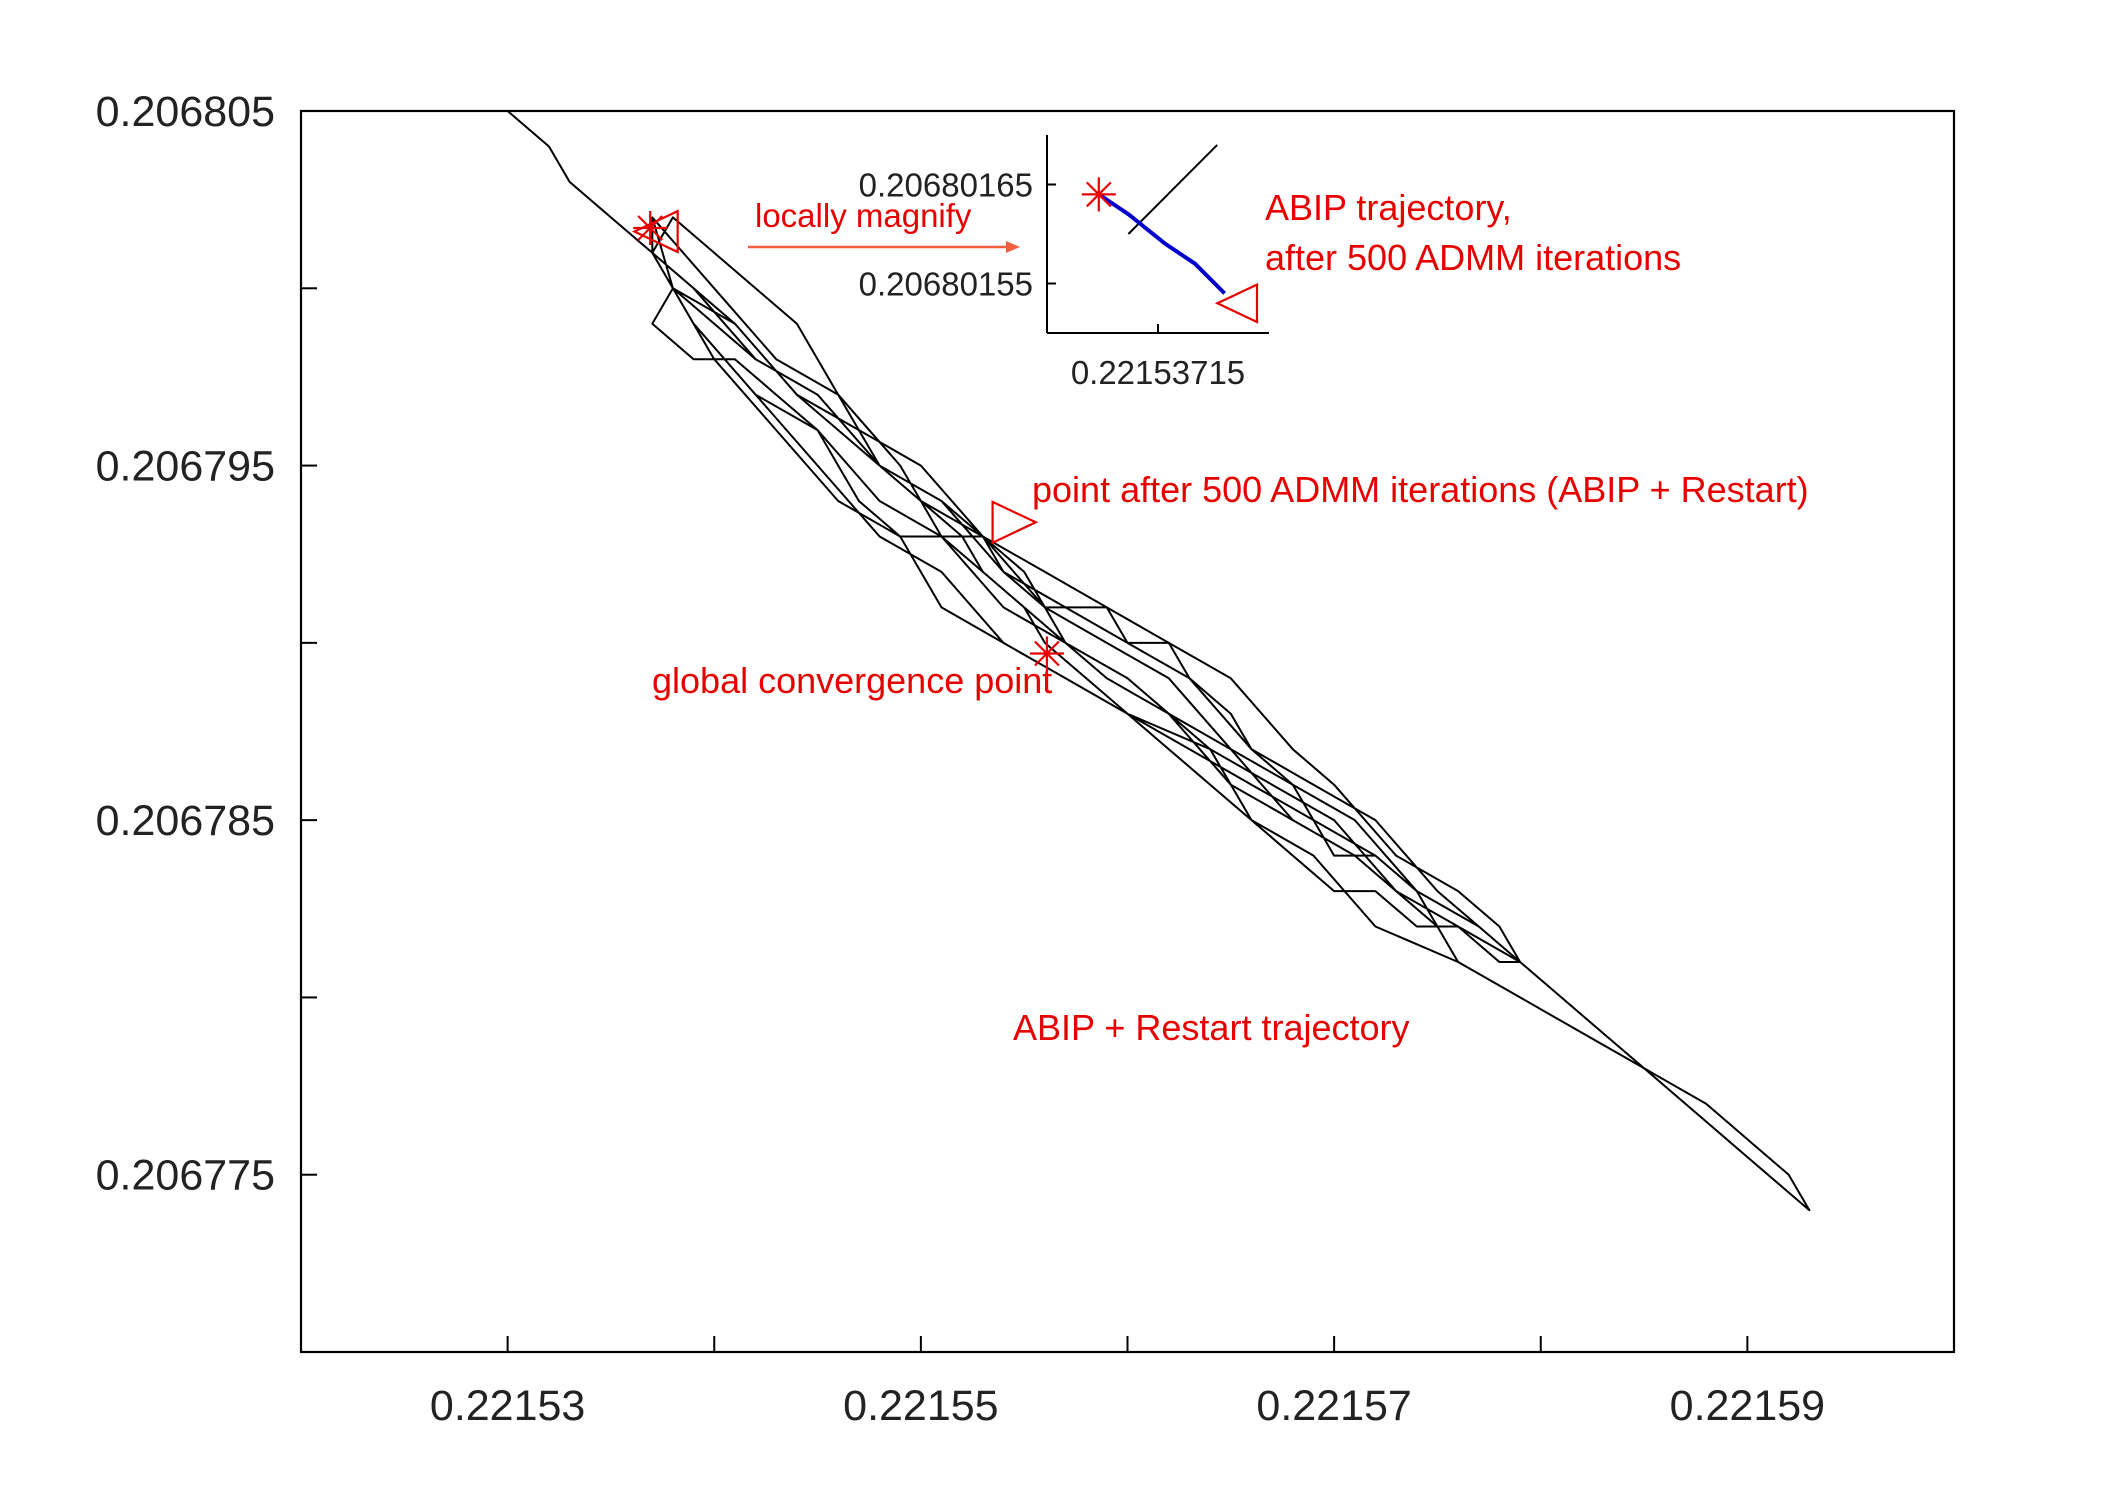 This screenshot has width=2123, height=1500. I want to click on annotation-restart-trajectory: ABIP + Restart trajectory, so click(1211, 1027).